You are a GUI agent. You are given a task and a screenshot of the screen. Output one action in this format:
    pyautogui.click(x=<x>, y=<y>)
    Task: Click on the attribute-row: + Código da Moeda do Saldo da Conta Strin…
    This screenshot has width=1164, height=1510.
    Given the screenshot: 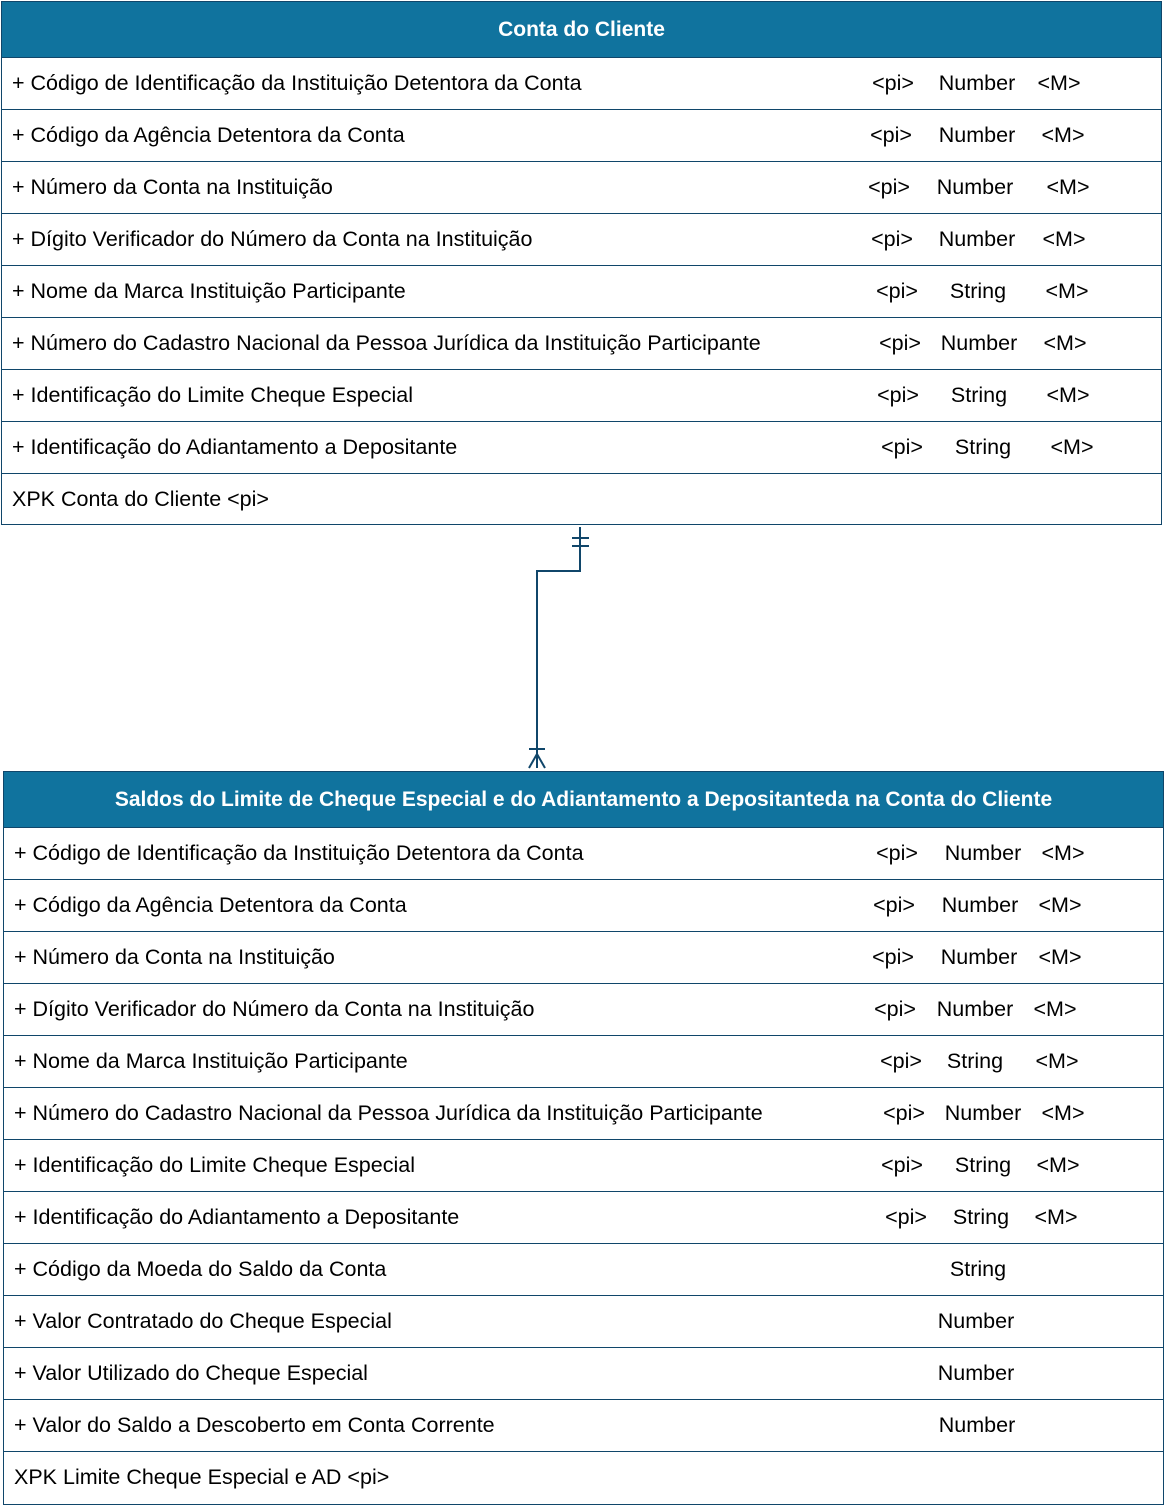 What is the action you would take?
    pyautogui.click(x=583, y=1270)
    